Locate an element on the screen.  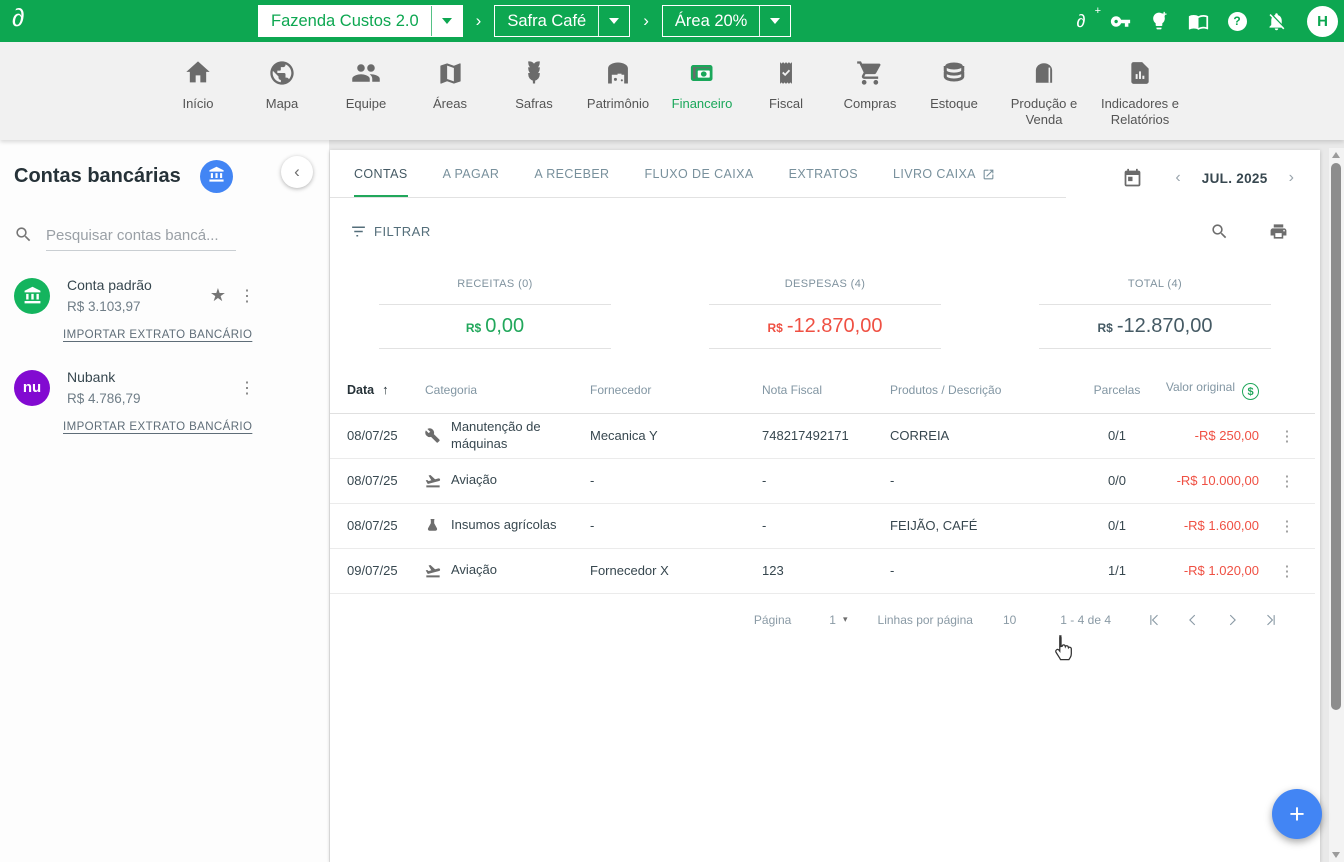
row-supplier: Fornecedor X is located at coordinates (676, 571).